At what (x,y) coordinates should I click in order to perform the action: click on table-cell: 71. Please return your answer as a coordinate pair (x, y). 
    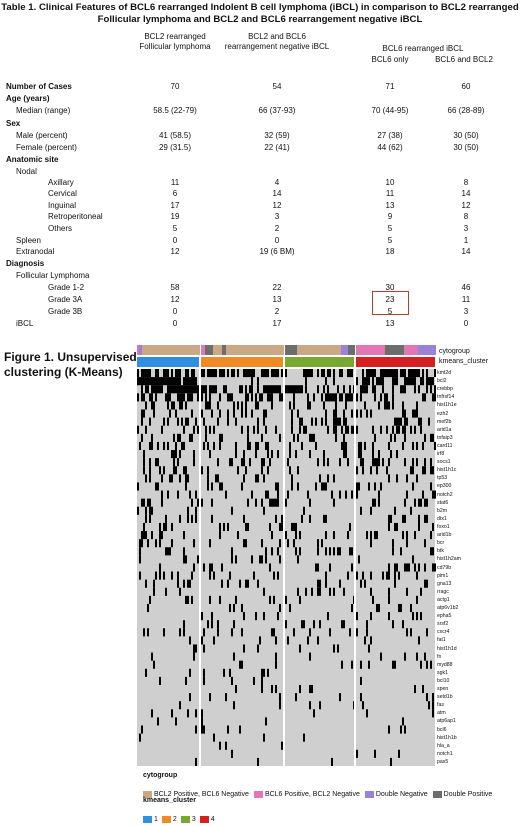
    Looking at the image, I should click on (390, 86).